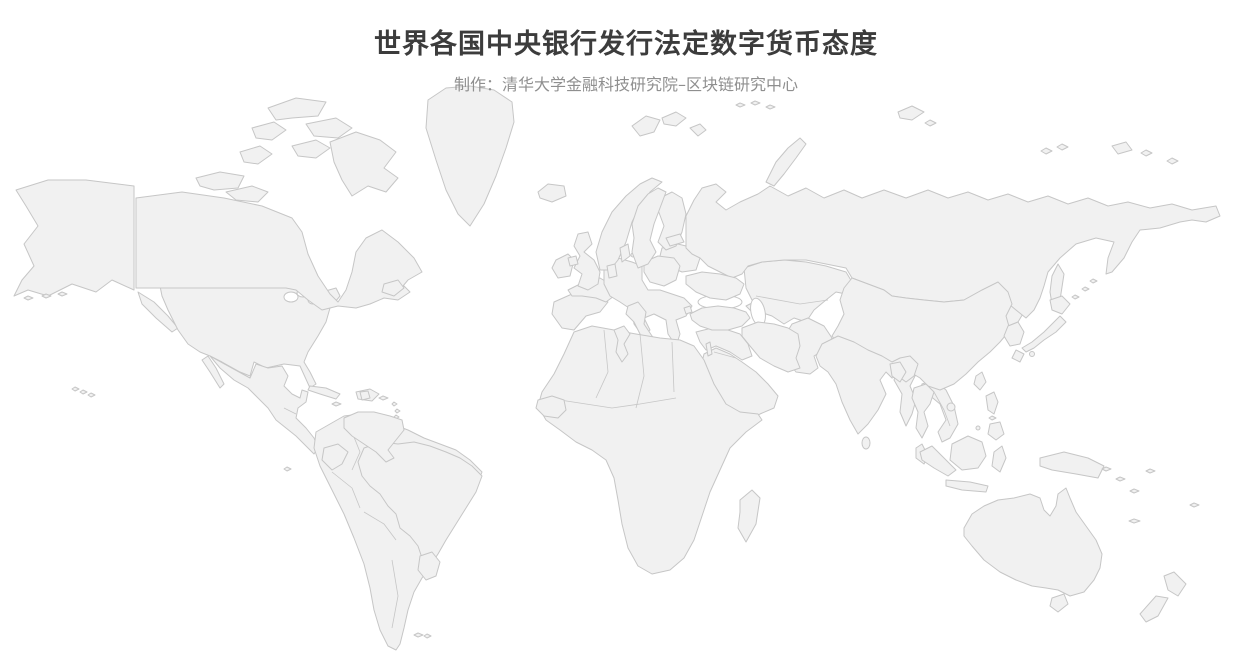 Image resolution: width=1252 pixels, height=666 pixels. What do you see at coordinates (470, 156) in the screenshot?
I see `country-greenland` at bounding box center [470, 156].